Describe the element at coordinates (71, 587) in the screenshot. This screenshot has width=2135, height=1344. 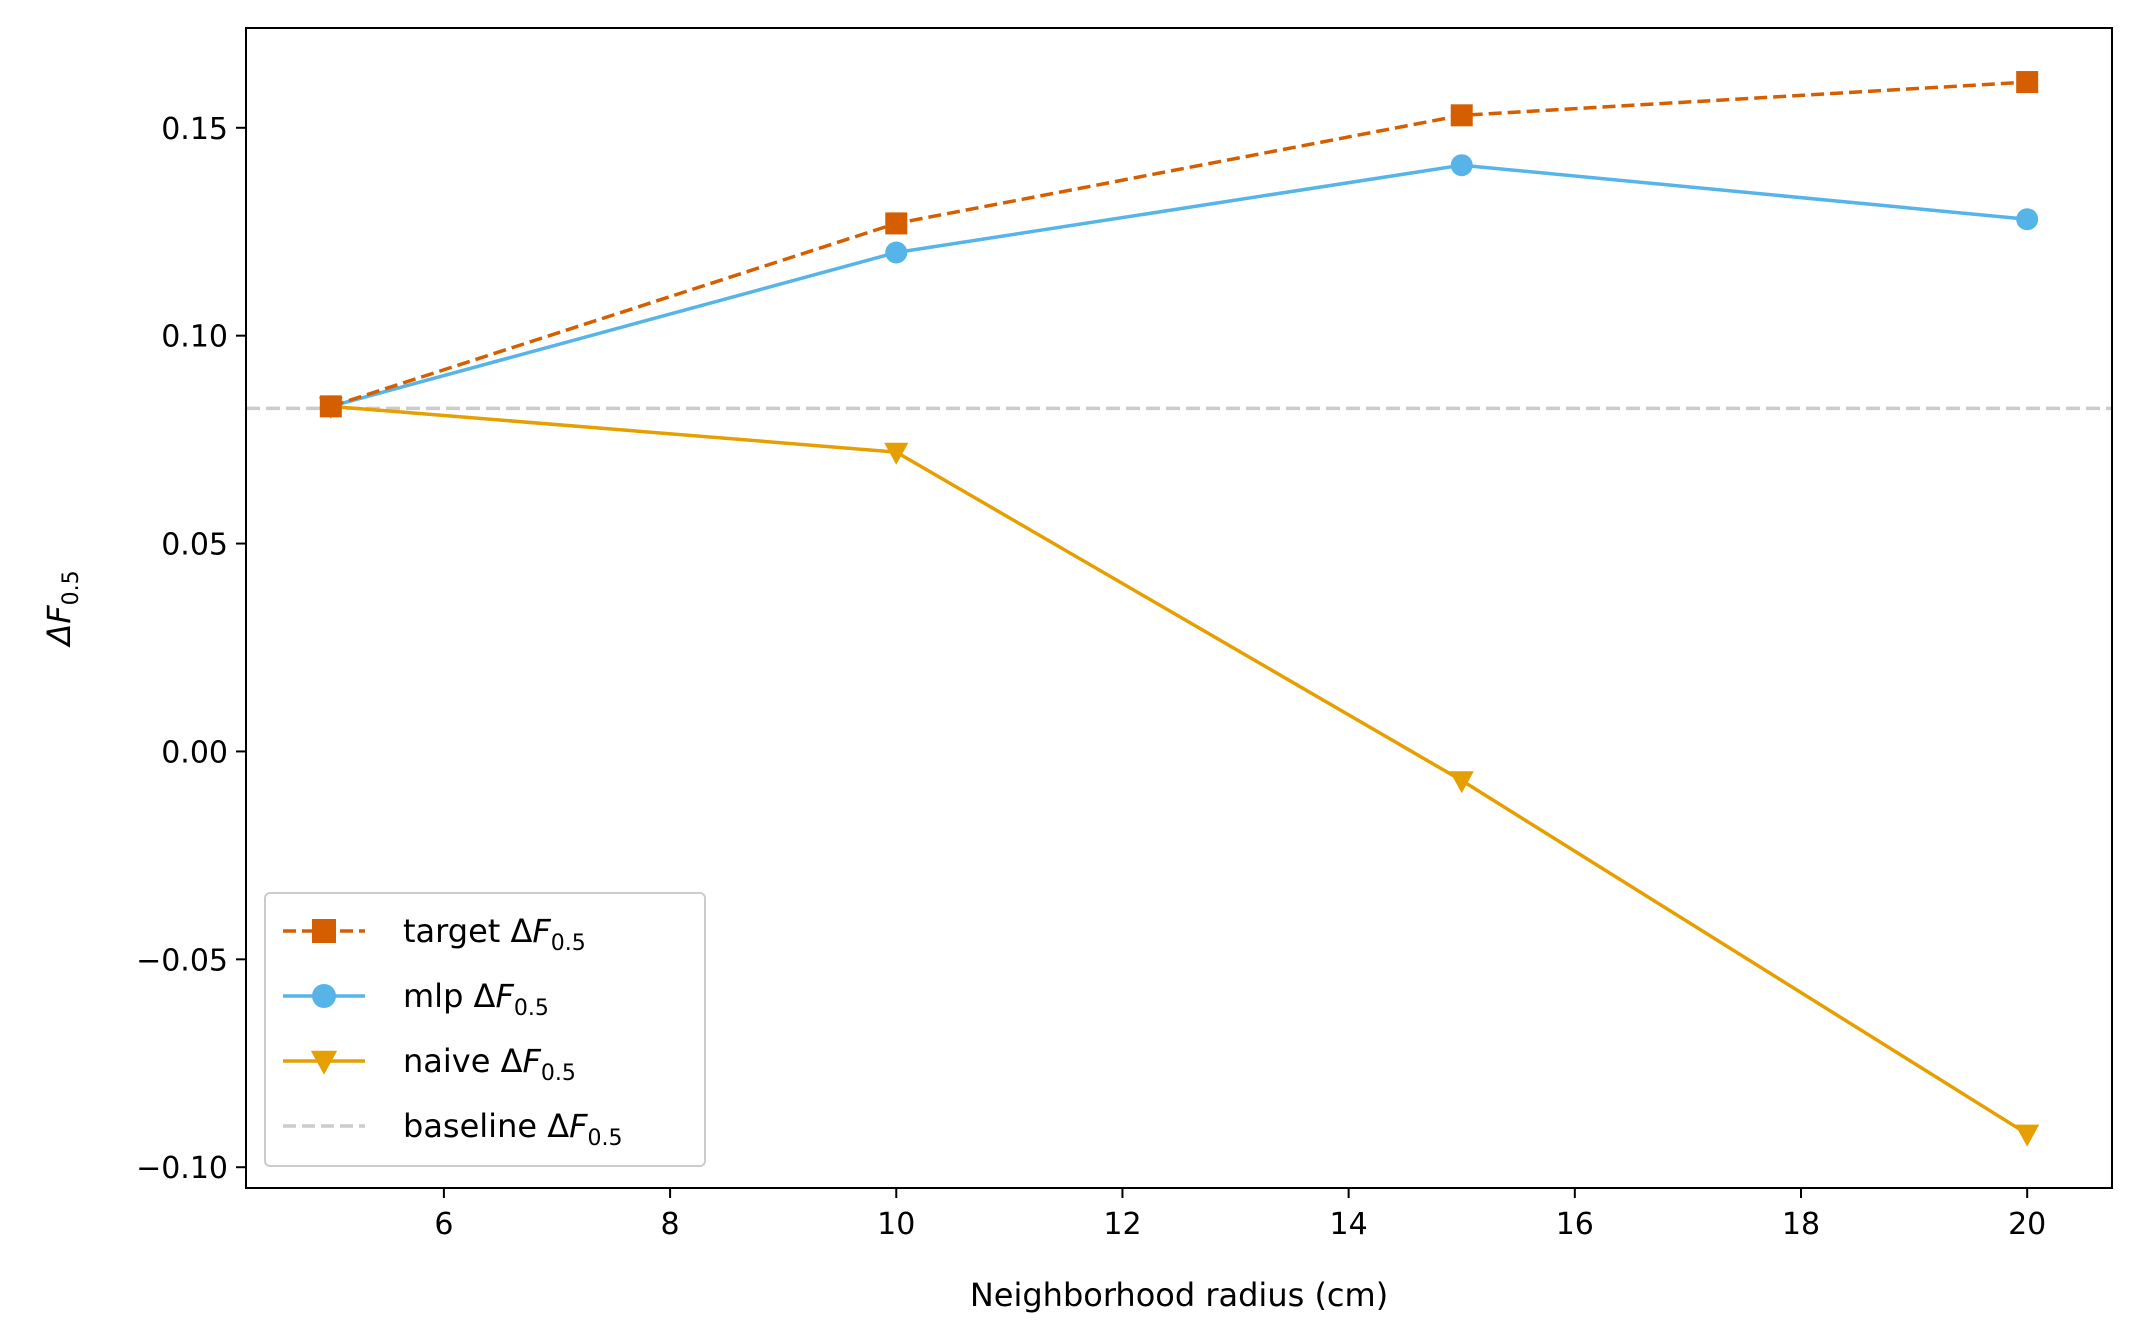
I see `y-axis-label-sub: 0.5` at that location.